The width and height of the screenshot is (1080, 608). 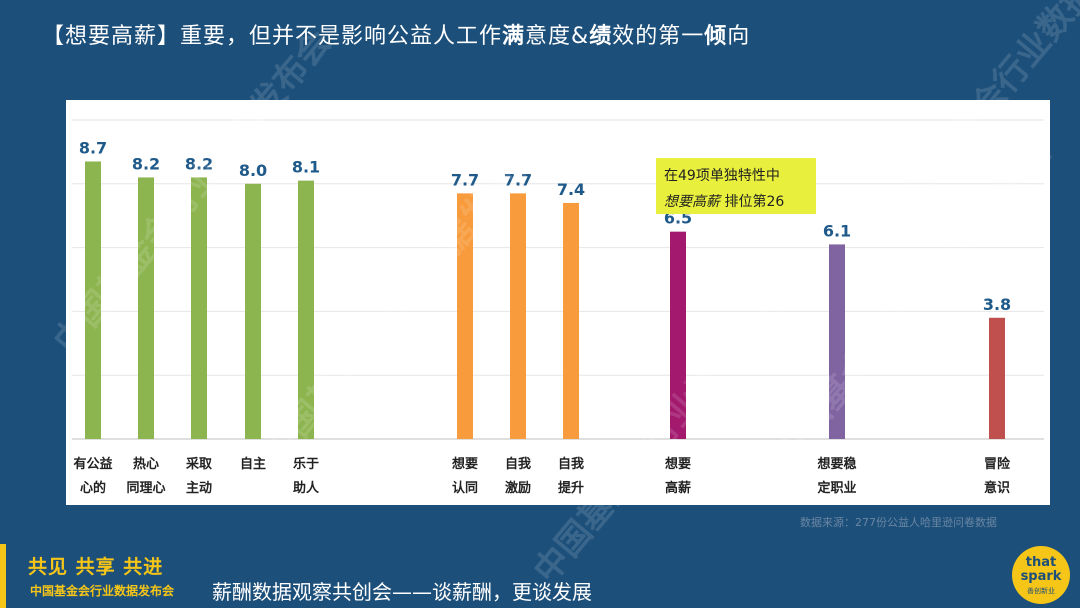 What do you see at coordinates (898, 522) in the screenshot?
I see `data-source-note: 数据来源：277份公益人哈里逊问卷数据` at bounding box center [898, 522].